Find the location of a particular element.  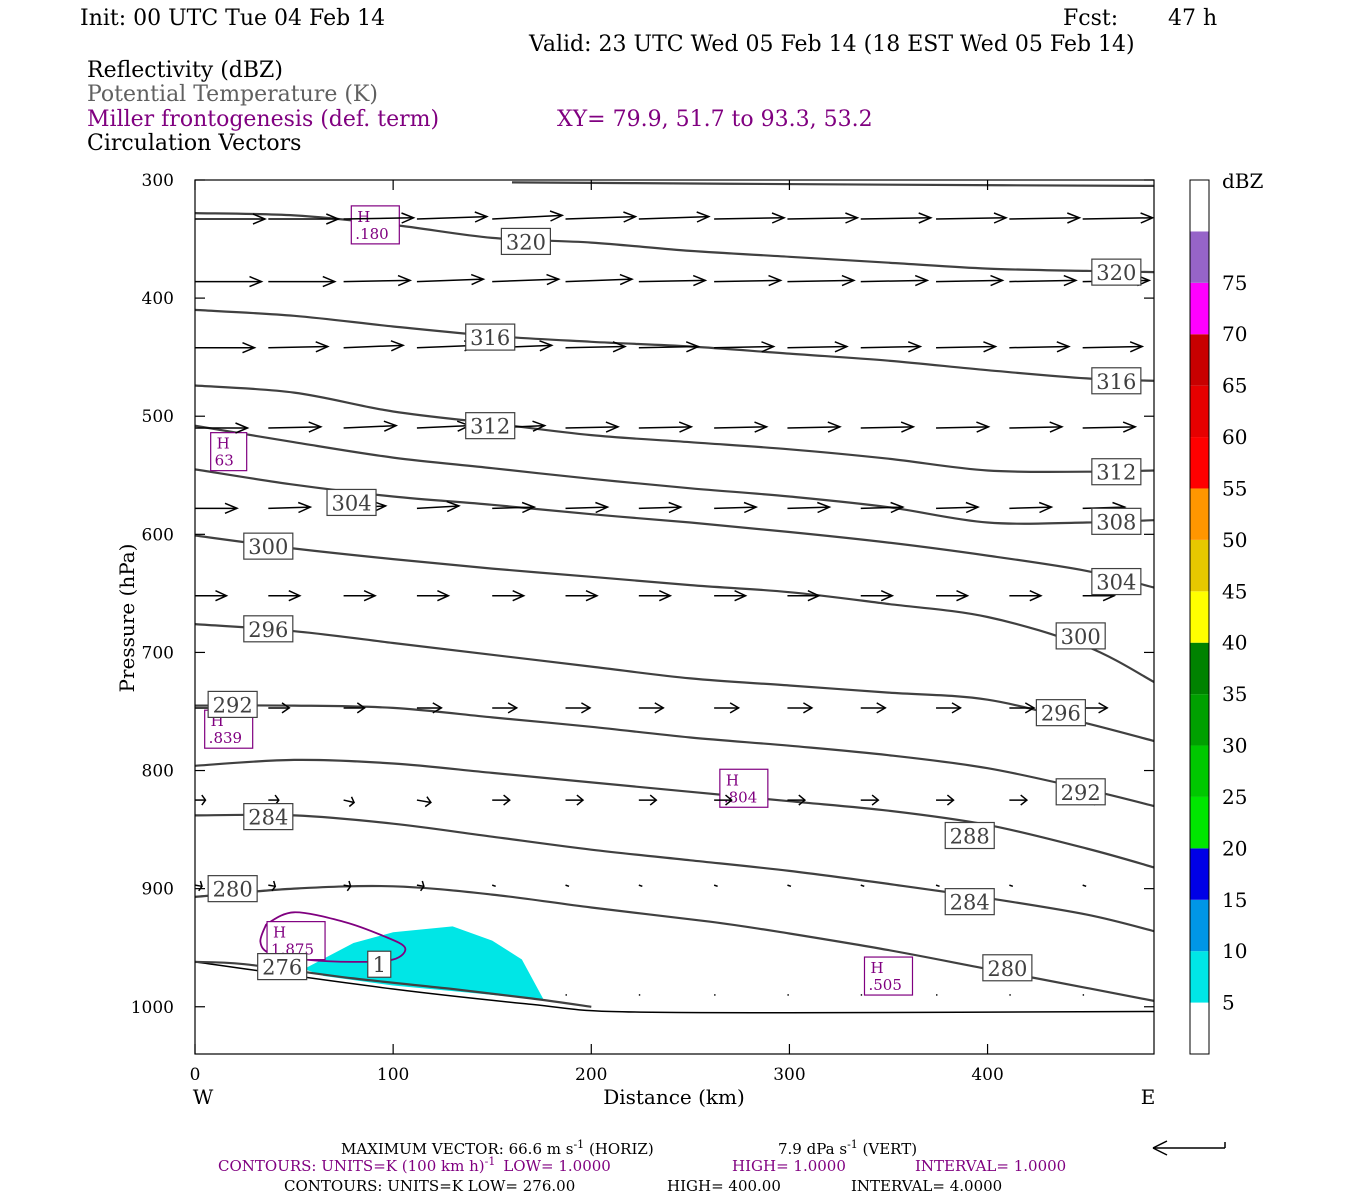

y-tick-label: 600 is located at coordinates (158, 535).